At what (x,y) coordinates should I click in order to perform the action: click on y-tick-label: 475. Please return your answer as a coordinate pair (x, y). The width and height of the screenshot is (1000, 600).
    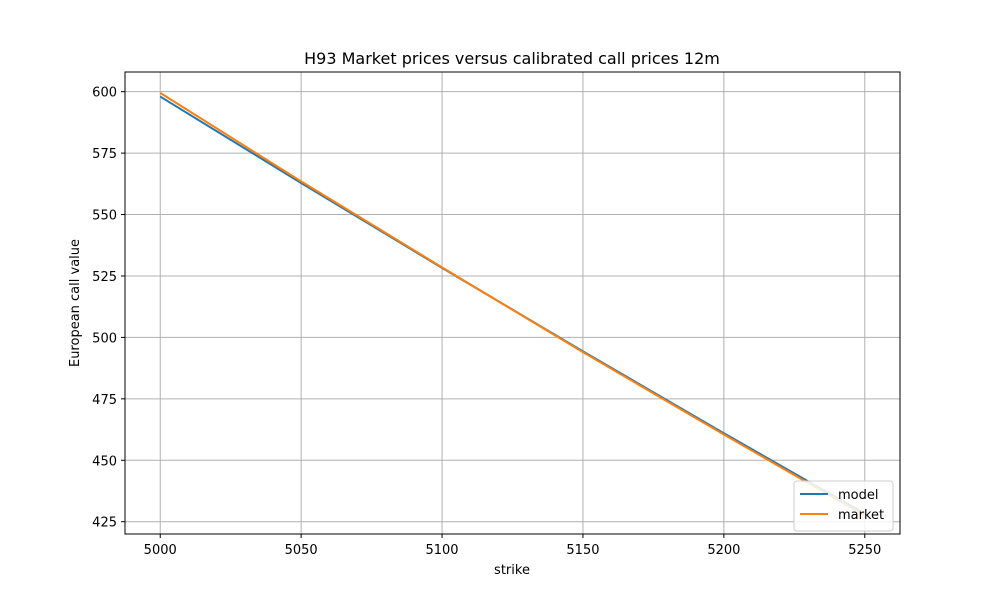
    Looking at the image, I should click on (104, 400).